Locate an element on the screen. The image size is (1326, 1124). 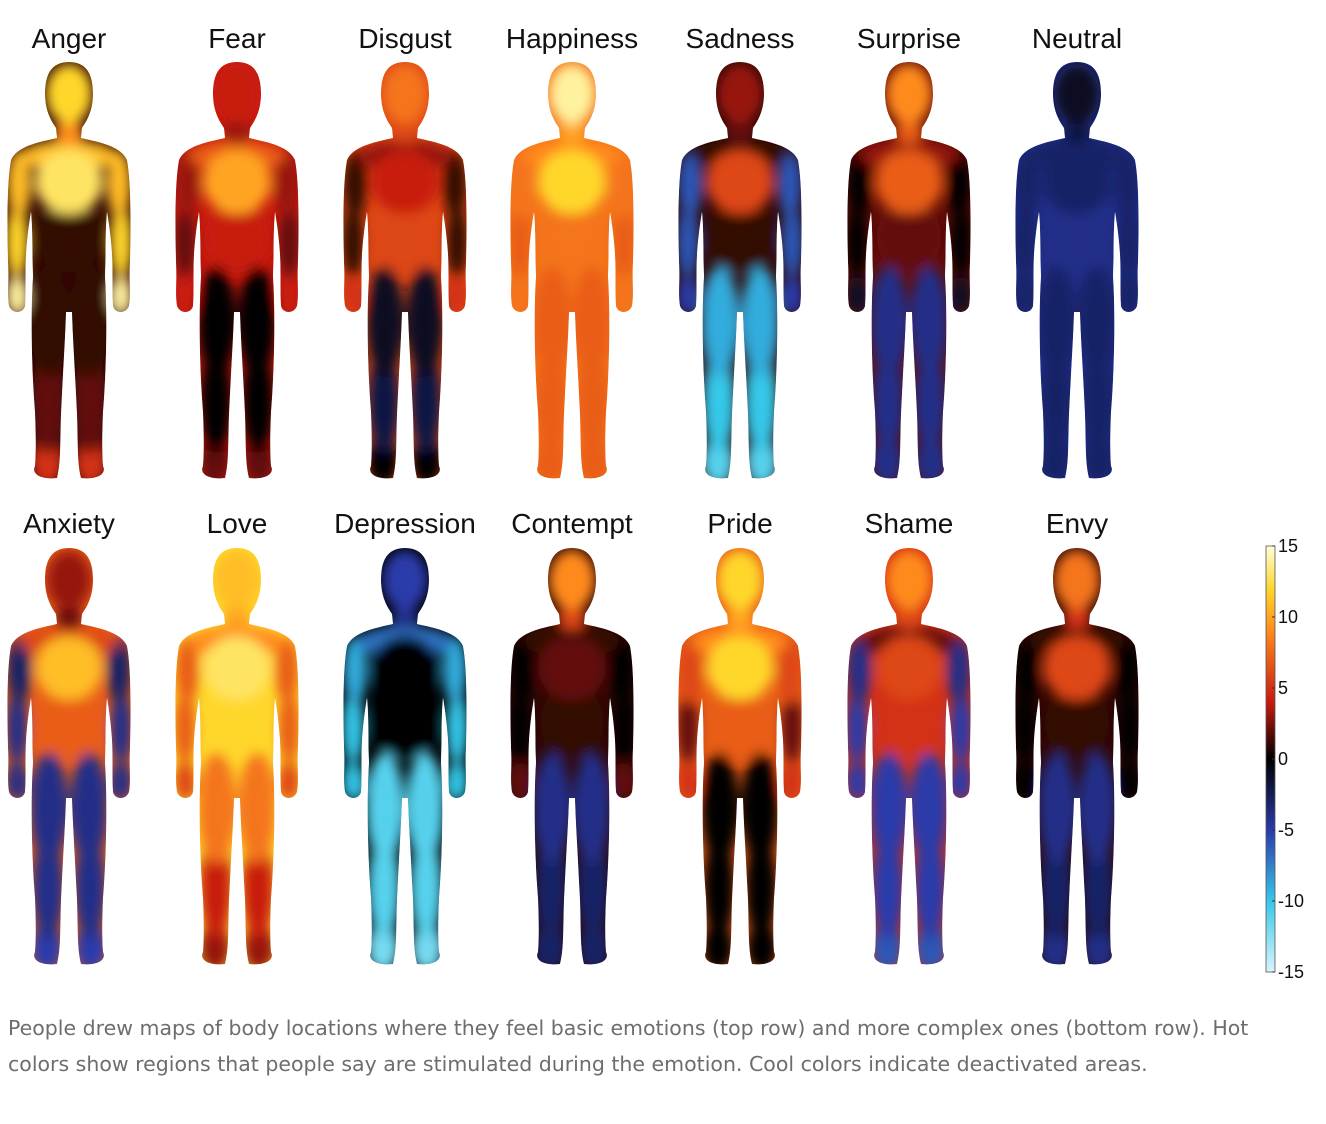
region-feet-contempt-left is located at coordinates (550, 944).